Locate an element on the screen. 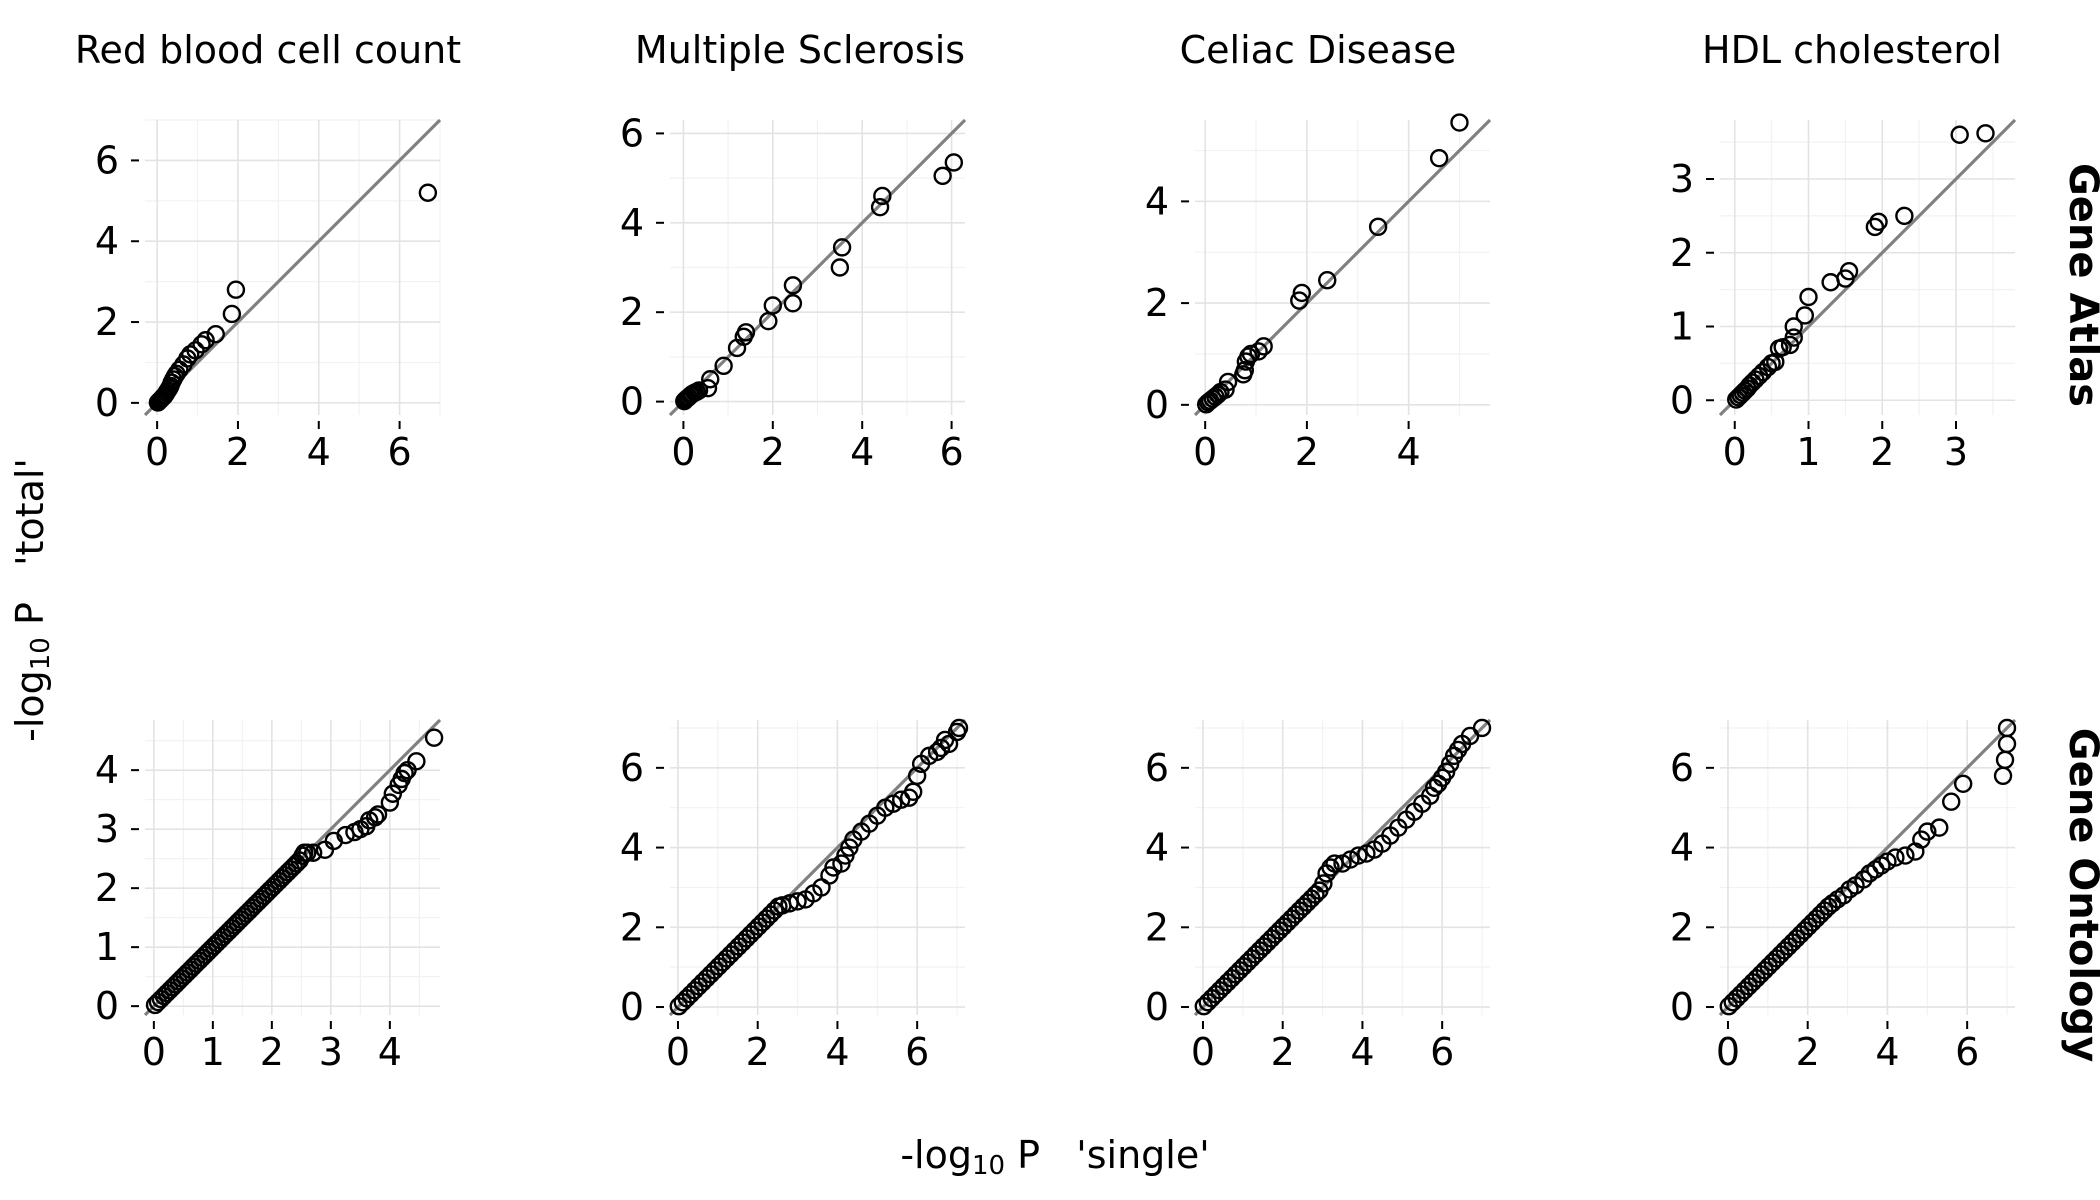  column-title-multiple-sclerosis: Multiple Sclerosis is located at coordinates (800, 50).